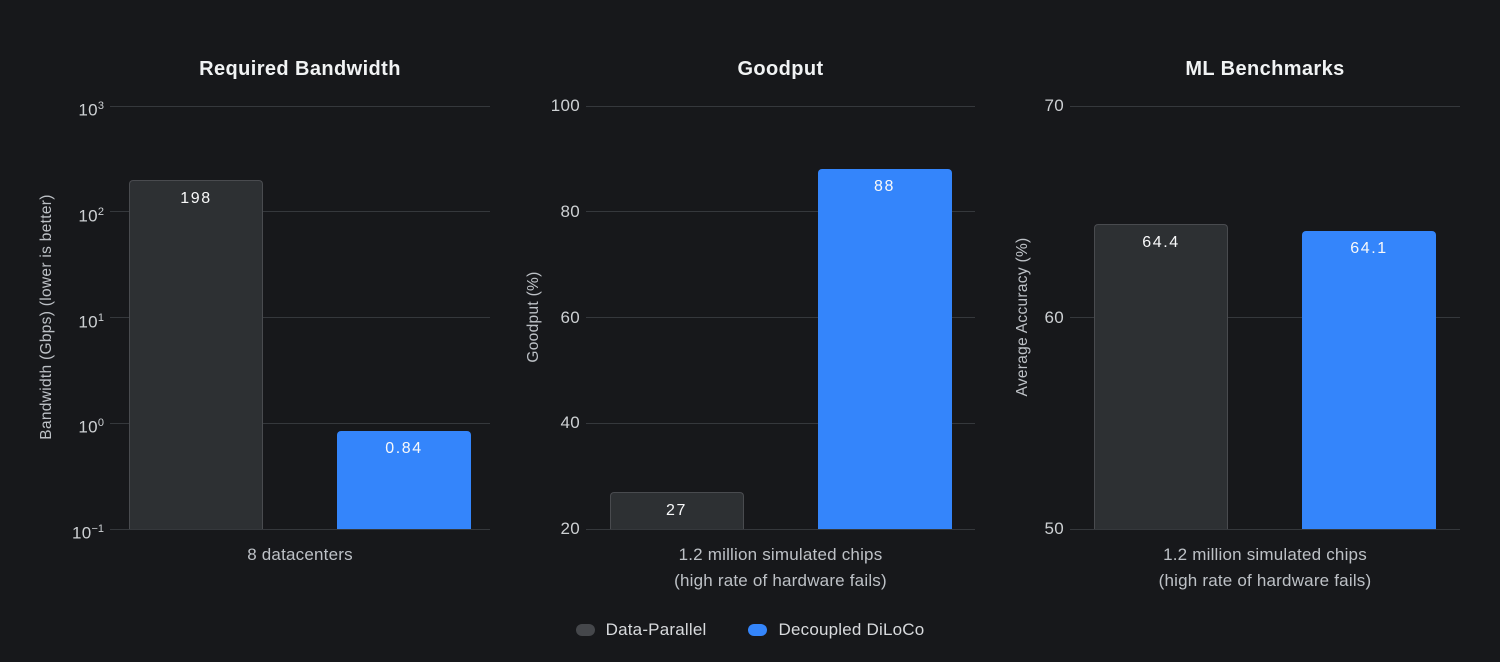  What do you see at coordinates (1265, 69) in the screenshot?
I see `chart-title: ML Benchmarks` at bounding box center [1265, 69].